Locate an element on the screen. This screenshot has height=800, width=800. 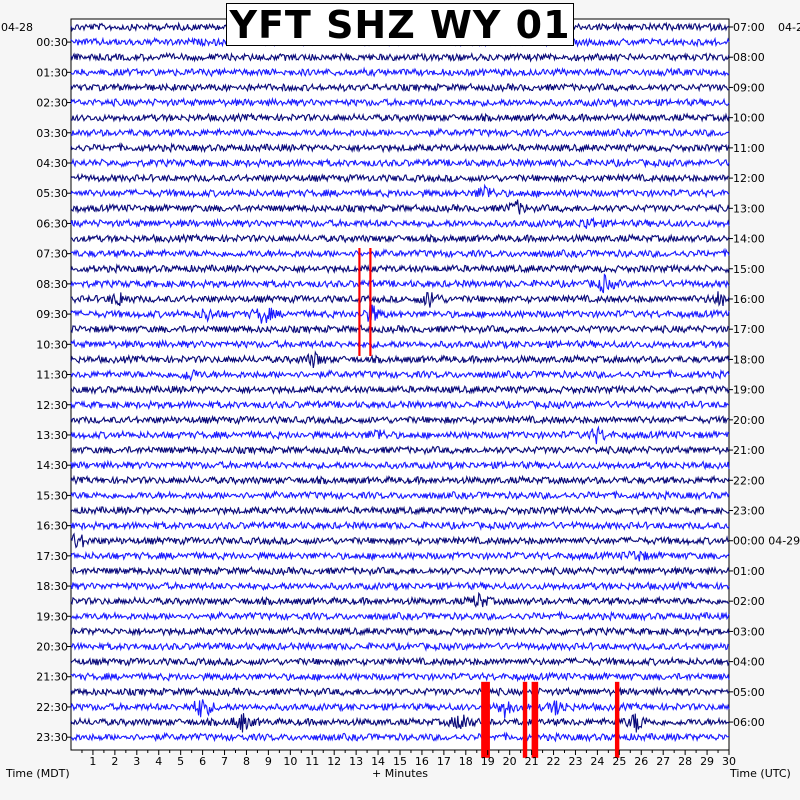
right-tick-label: 20:00 is located at coordinates (749, 420).